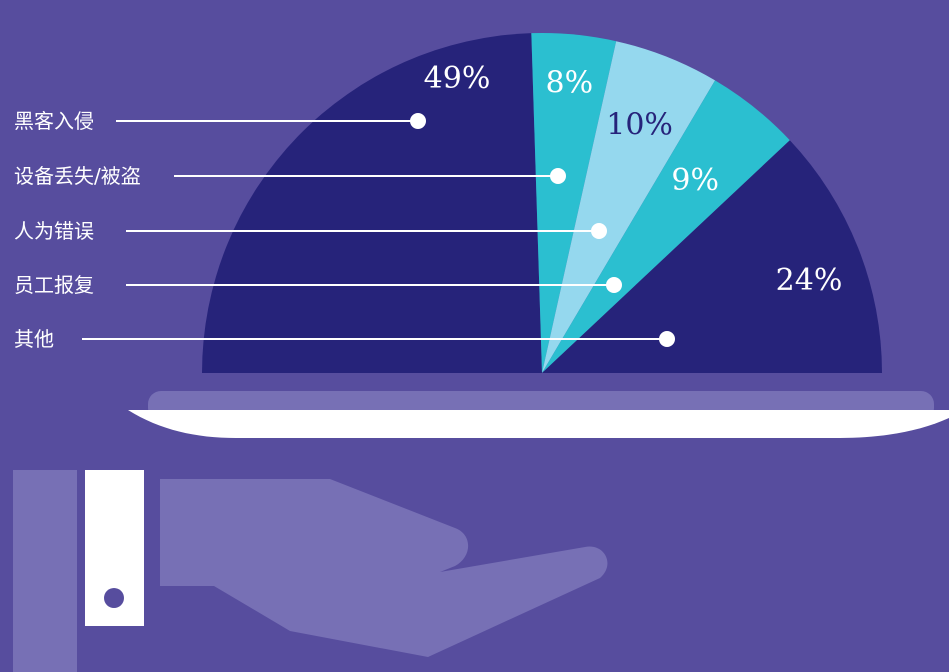 The height and width of the screenshot is (672, 949). I want to click on legend-label-employee-revenge: 员工报复, so click(54, 285).